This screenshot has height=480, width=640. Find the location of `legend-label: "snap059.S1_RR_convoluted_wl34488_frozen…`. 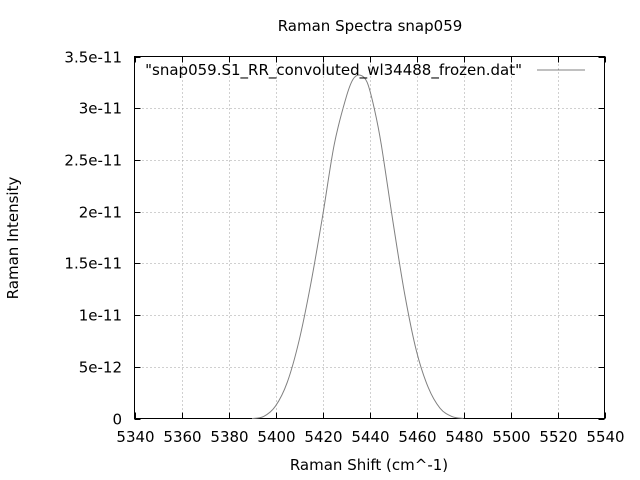

legend-label: "snap059.S1_RR_convoluted_wl34488_frozen… is located at coordinates (333, 70).